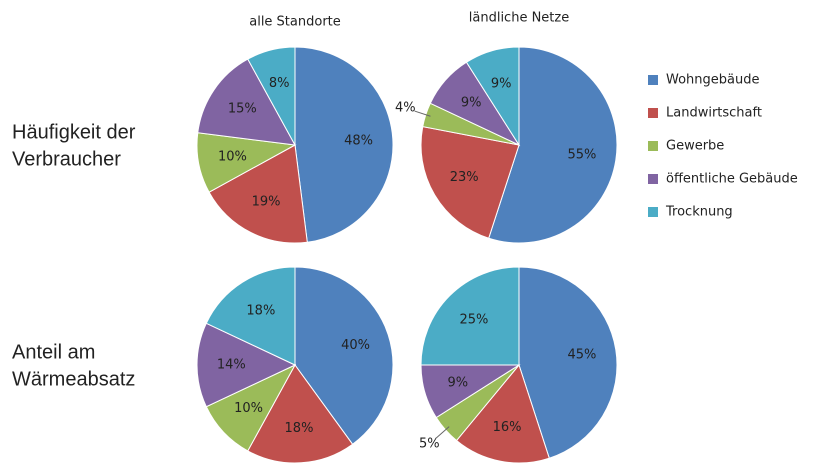 Image resolution: width=819 pixels, height=464 pixels. Describe the element at coordinates (74, 132) in the screenshot. I see `row-label: Häufigkeit der` at that location.